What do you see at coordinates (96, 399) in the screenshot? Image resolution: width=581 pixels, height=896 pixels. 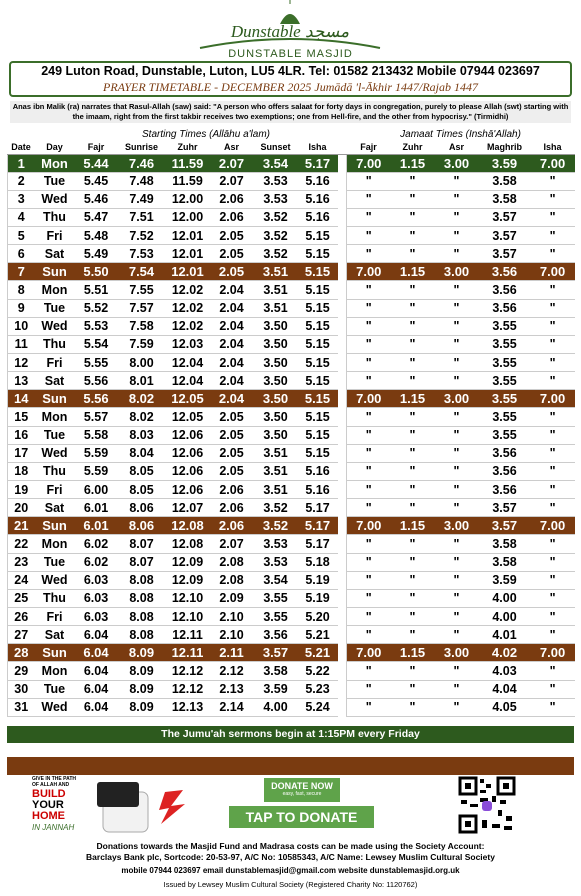 I see `cell: 5.56` at bounding box center [96, 399].